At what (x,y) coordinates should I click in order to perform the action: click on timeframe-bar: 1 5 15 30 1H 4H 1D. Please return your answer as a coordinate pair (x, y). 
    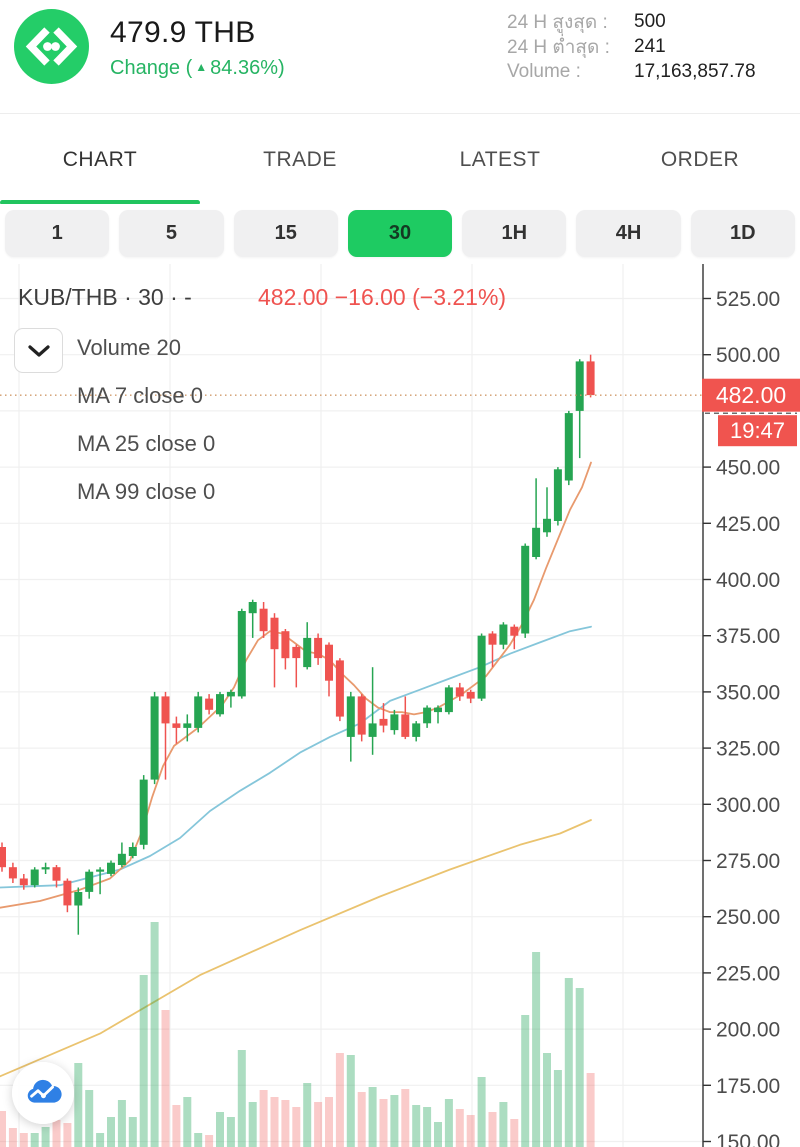
    Looking at the image, I should click on (400, 233).